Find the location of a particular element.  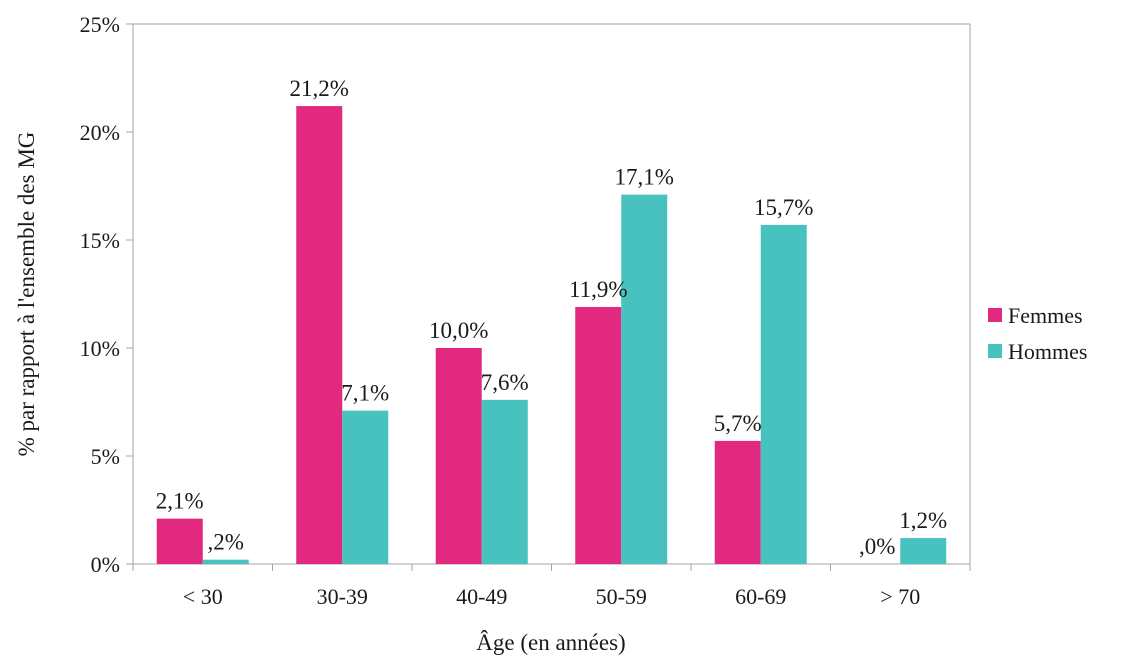

legend-swatch-hommes is located at coordinates (995, 351).